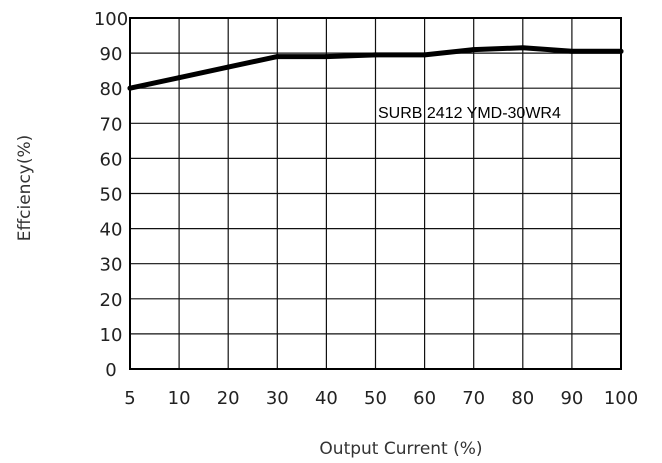 This screenshot has width=662, height=463. I want to click on y-tick-labels: 0 10 20 30 40 50 60 70 80 90 100, so click(111, 195).